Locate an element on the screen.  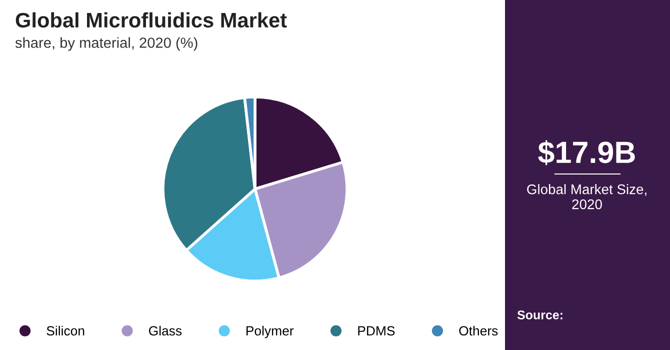
chart-subtitle: share, by material, 2020 (%) is located at coordinates (106, 44).